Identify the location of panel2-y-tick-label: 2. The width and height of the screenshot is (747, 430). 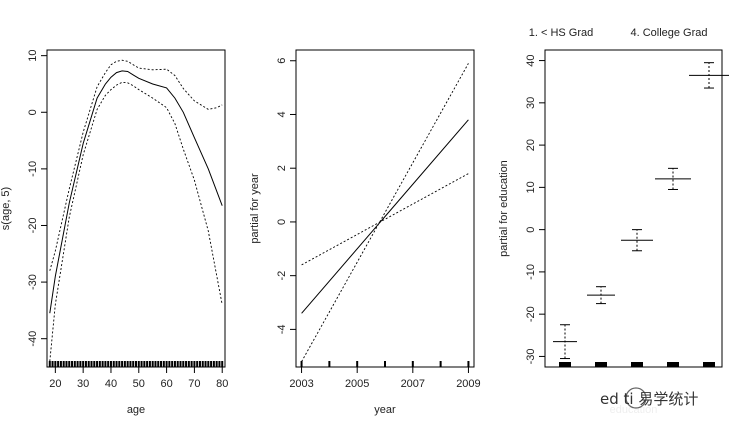
(282, 168).